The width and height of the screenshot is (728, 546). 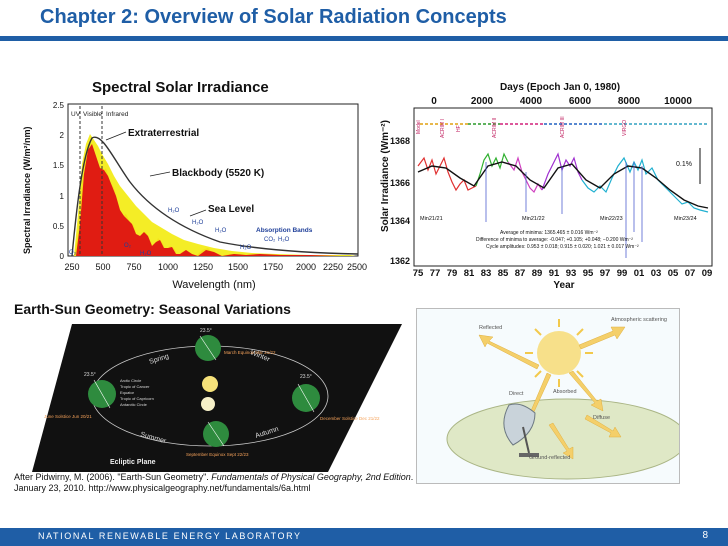 What do you see at coordinates (59, 226) in the screenshot?
I see `spectral-y-tick: 0.5` at bounding box center [59, 226].